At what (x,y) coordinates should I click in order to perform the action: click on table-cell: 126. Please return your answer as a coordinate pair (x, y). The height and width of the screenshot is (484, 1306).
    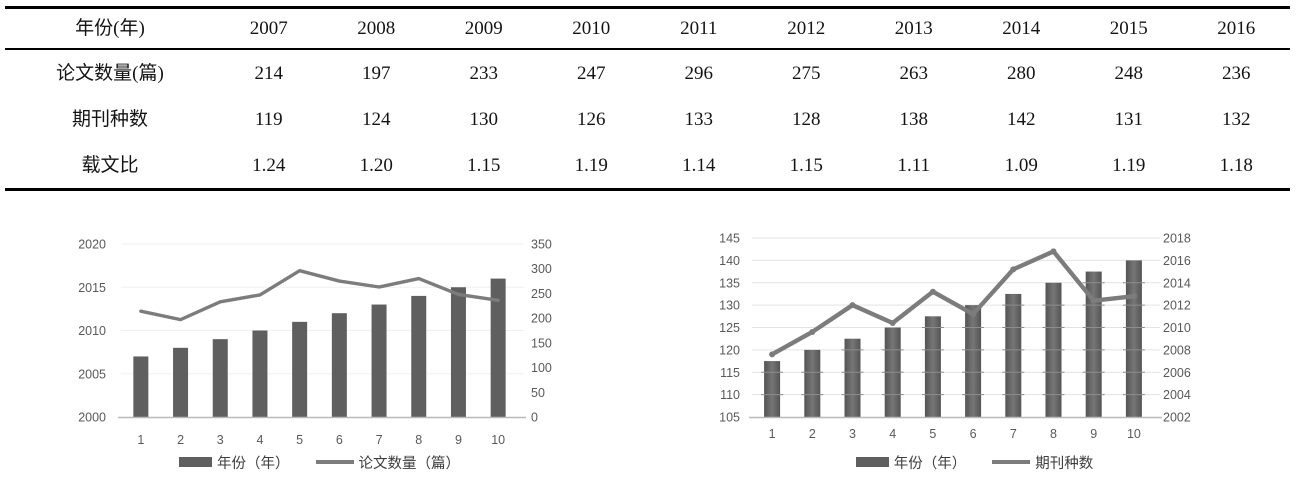
    Looking at the image, I should click on (591, 119).